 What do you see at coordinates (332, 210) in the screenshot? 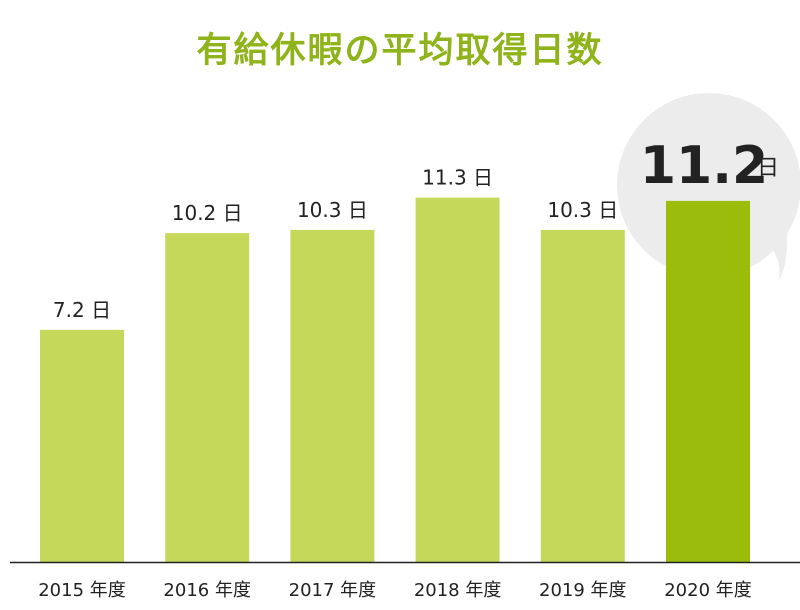
I see `value-label-2: 10.3 日` at bounding box center [332, 210].